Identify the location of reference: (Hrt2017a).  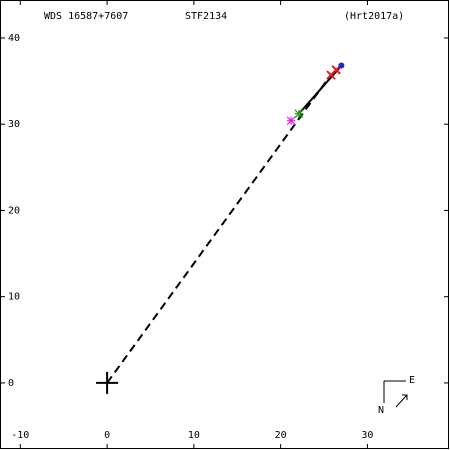
(374, 16).